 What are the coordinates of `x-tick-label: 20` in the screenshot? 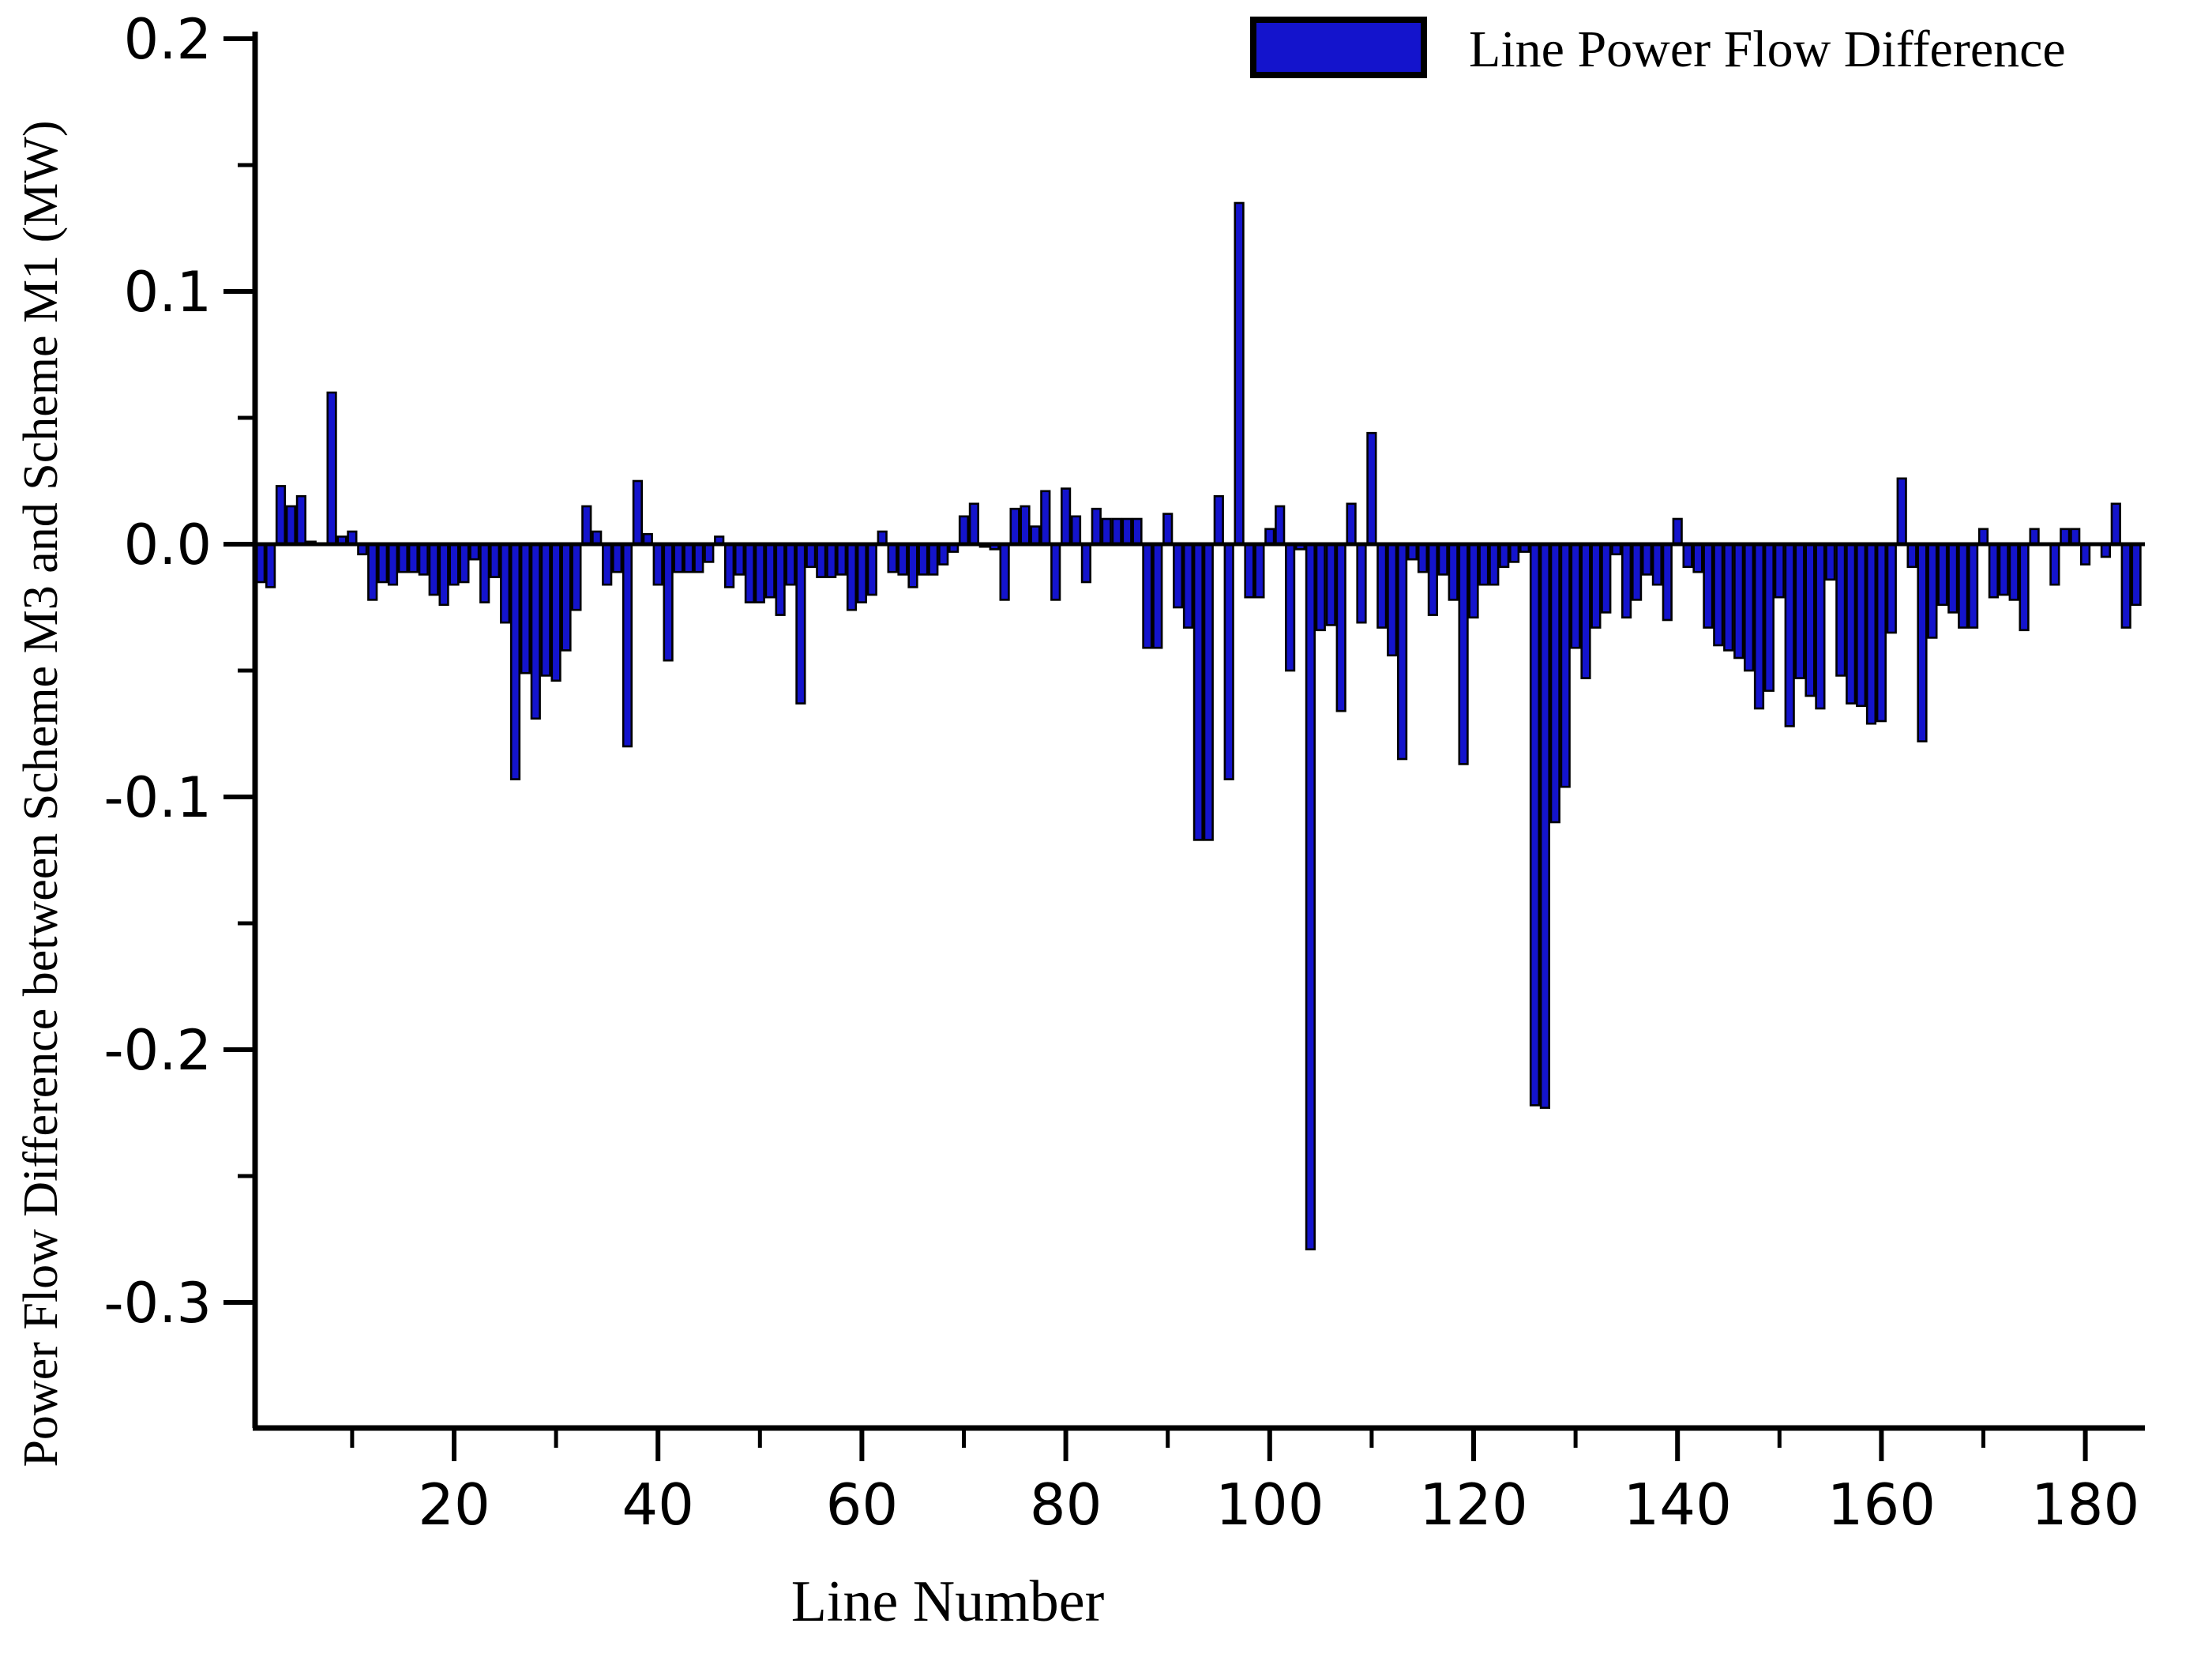 It's located at (454, 1504).